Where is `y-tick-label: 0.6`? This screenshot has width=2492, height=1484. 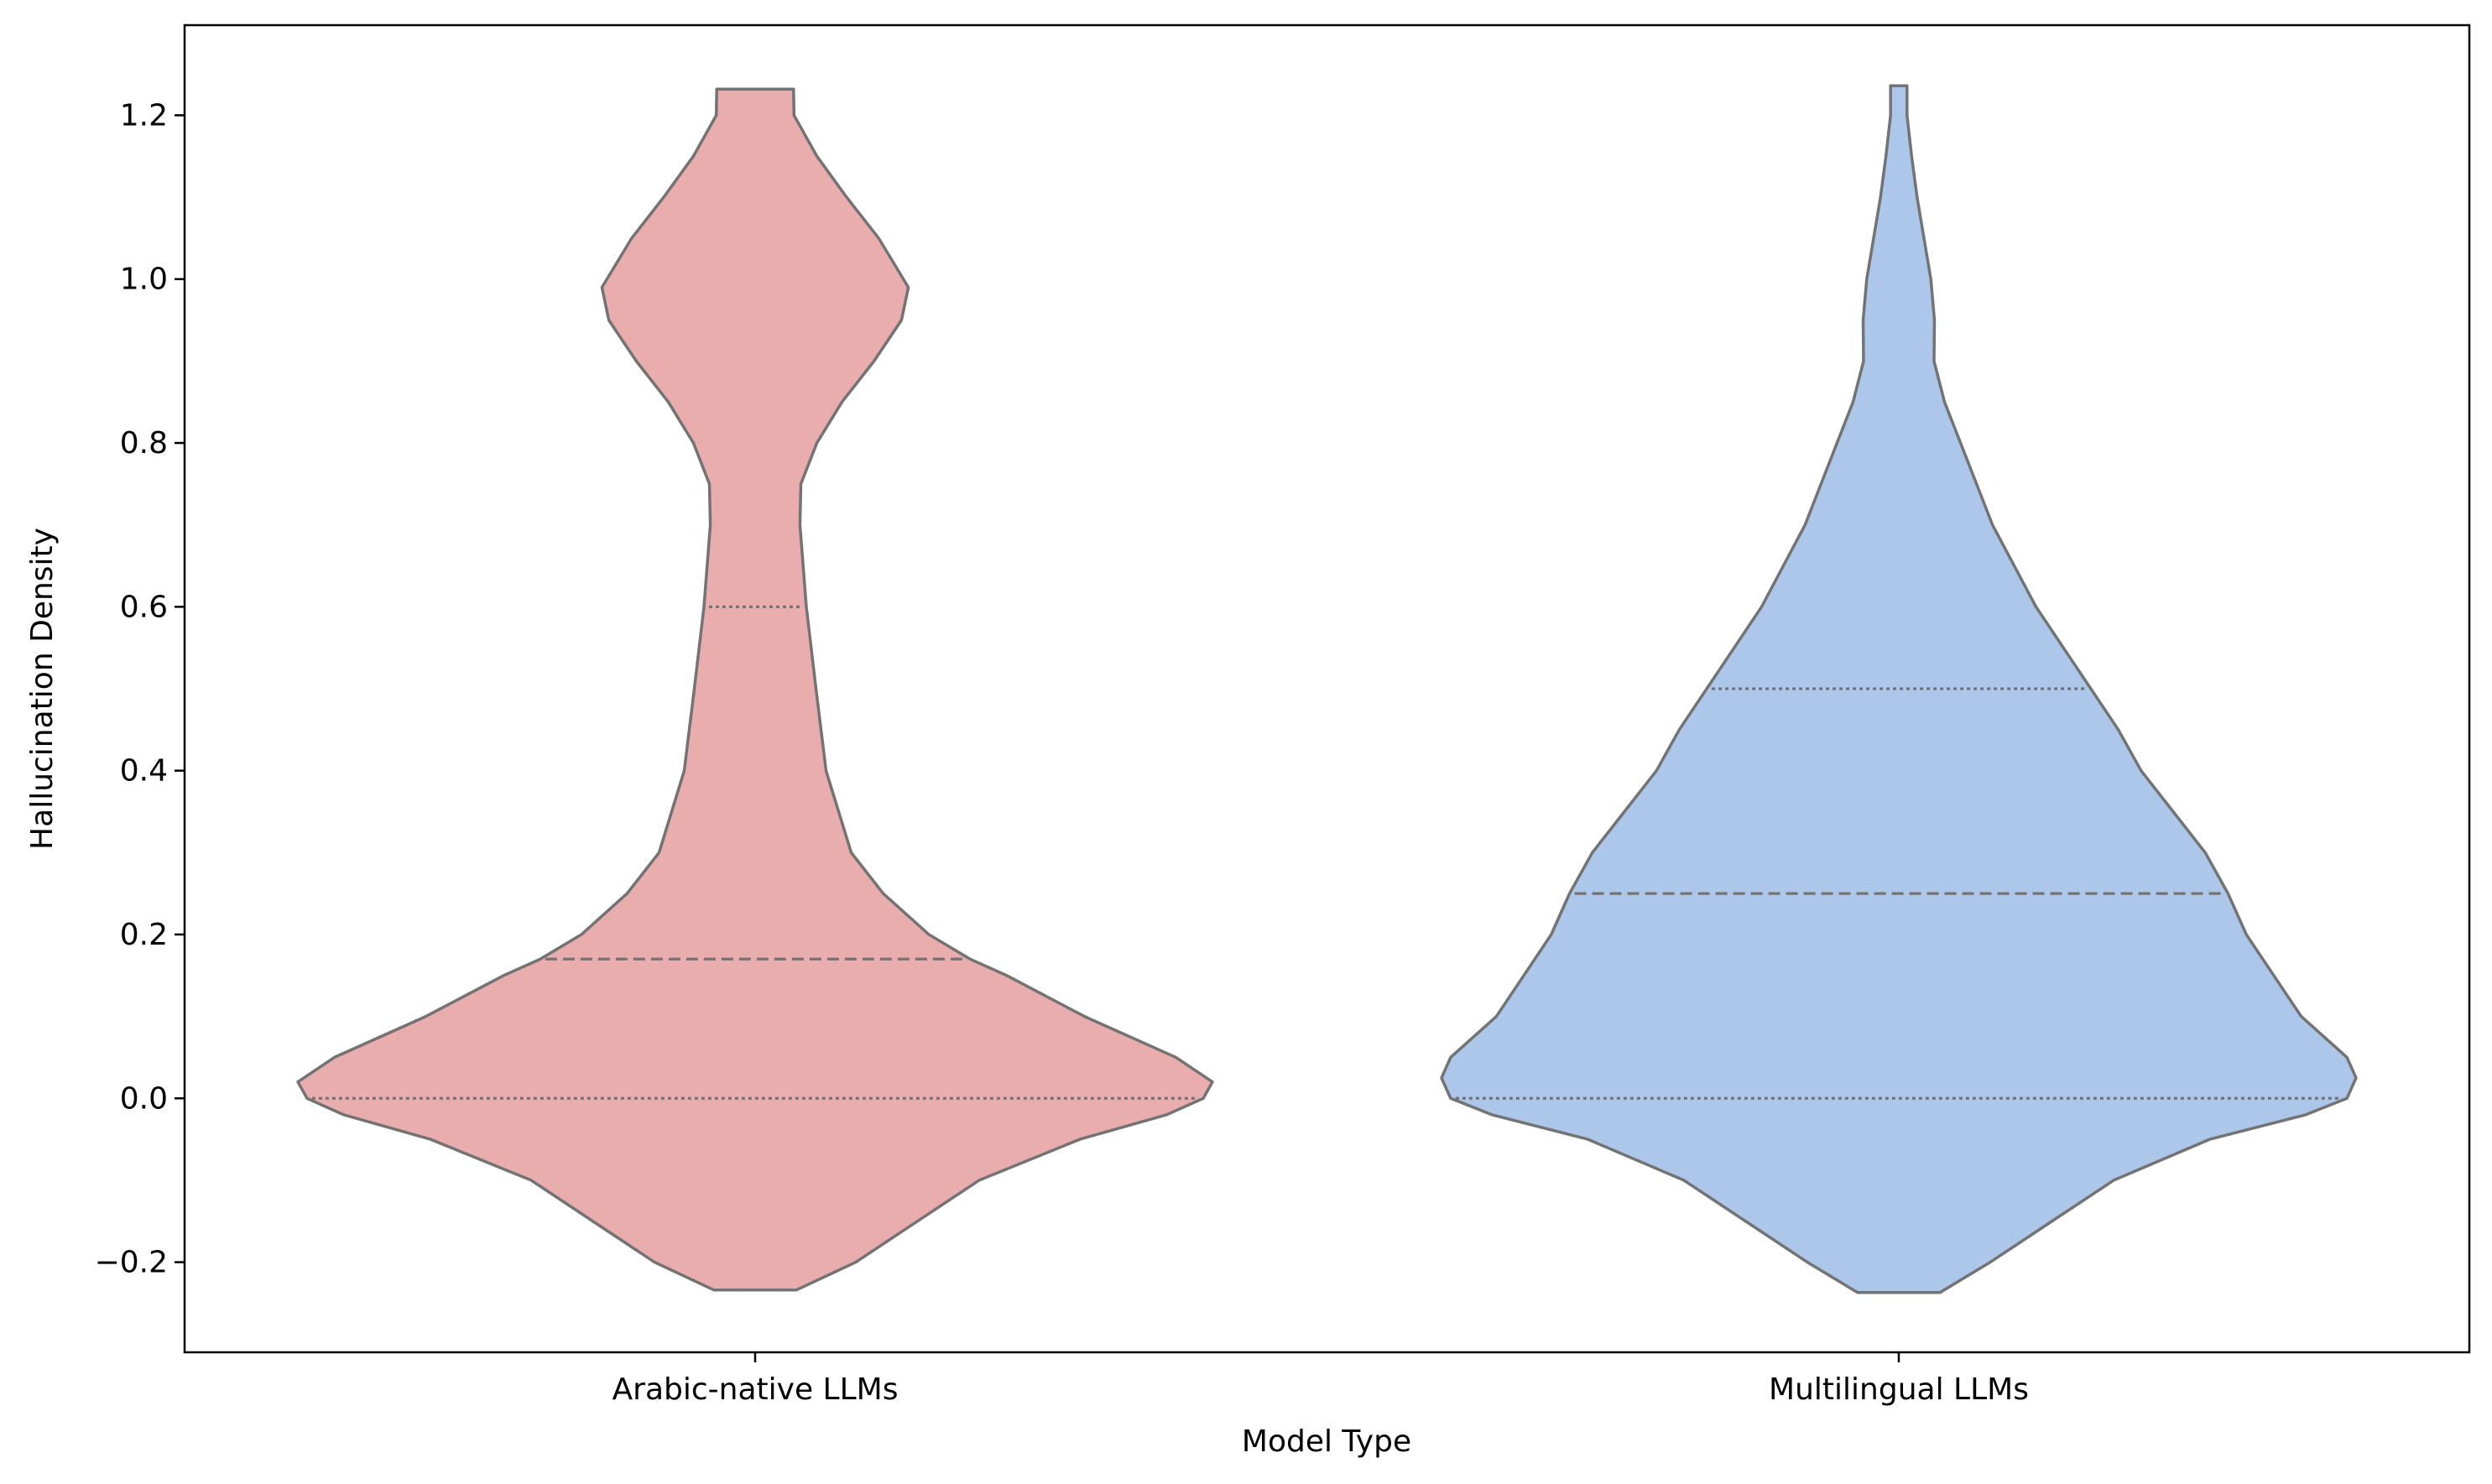
y-tick-label: 0.6 is located at coordinates (144, 607).